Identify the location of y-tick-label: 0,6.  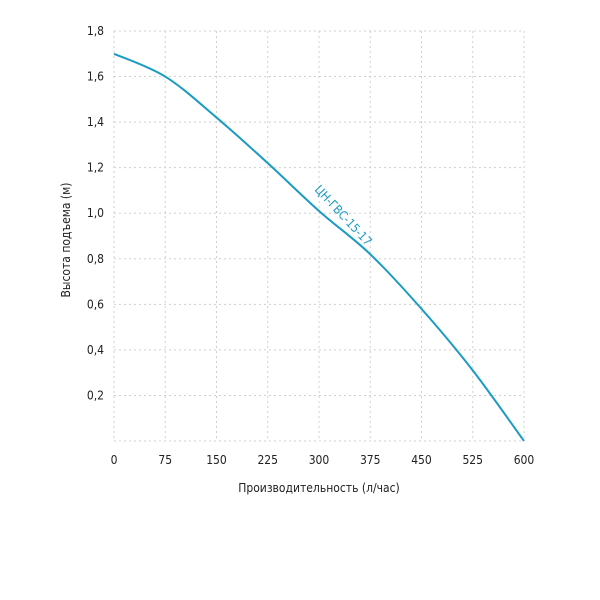
(95, 304).